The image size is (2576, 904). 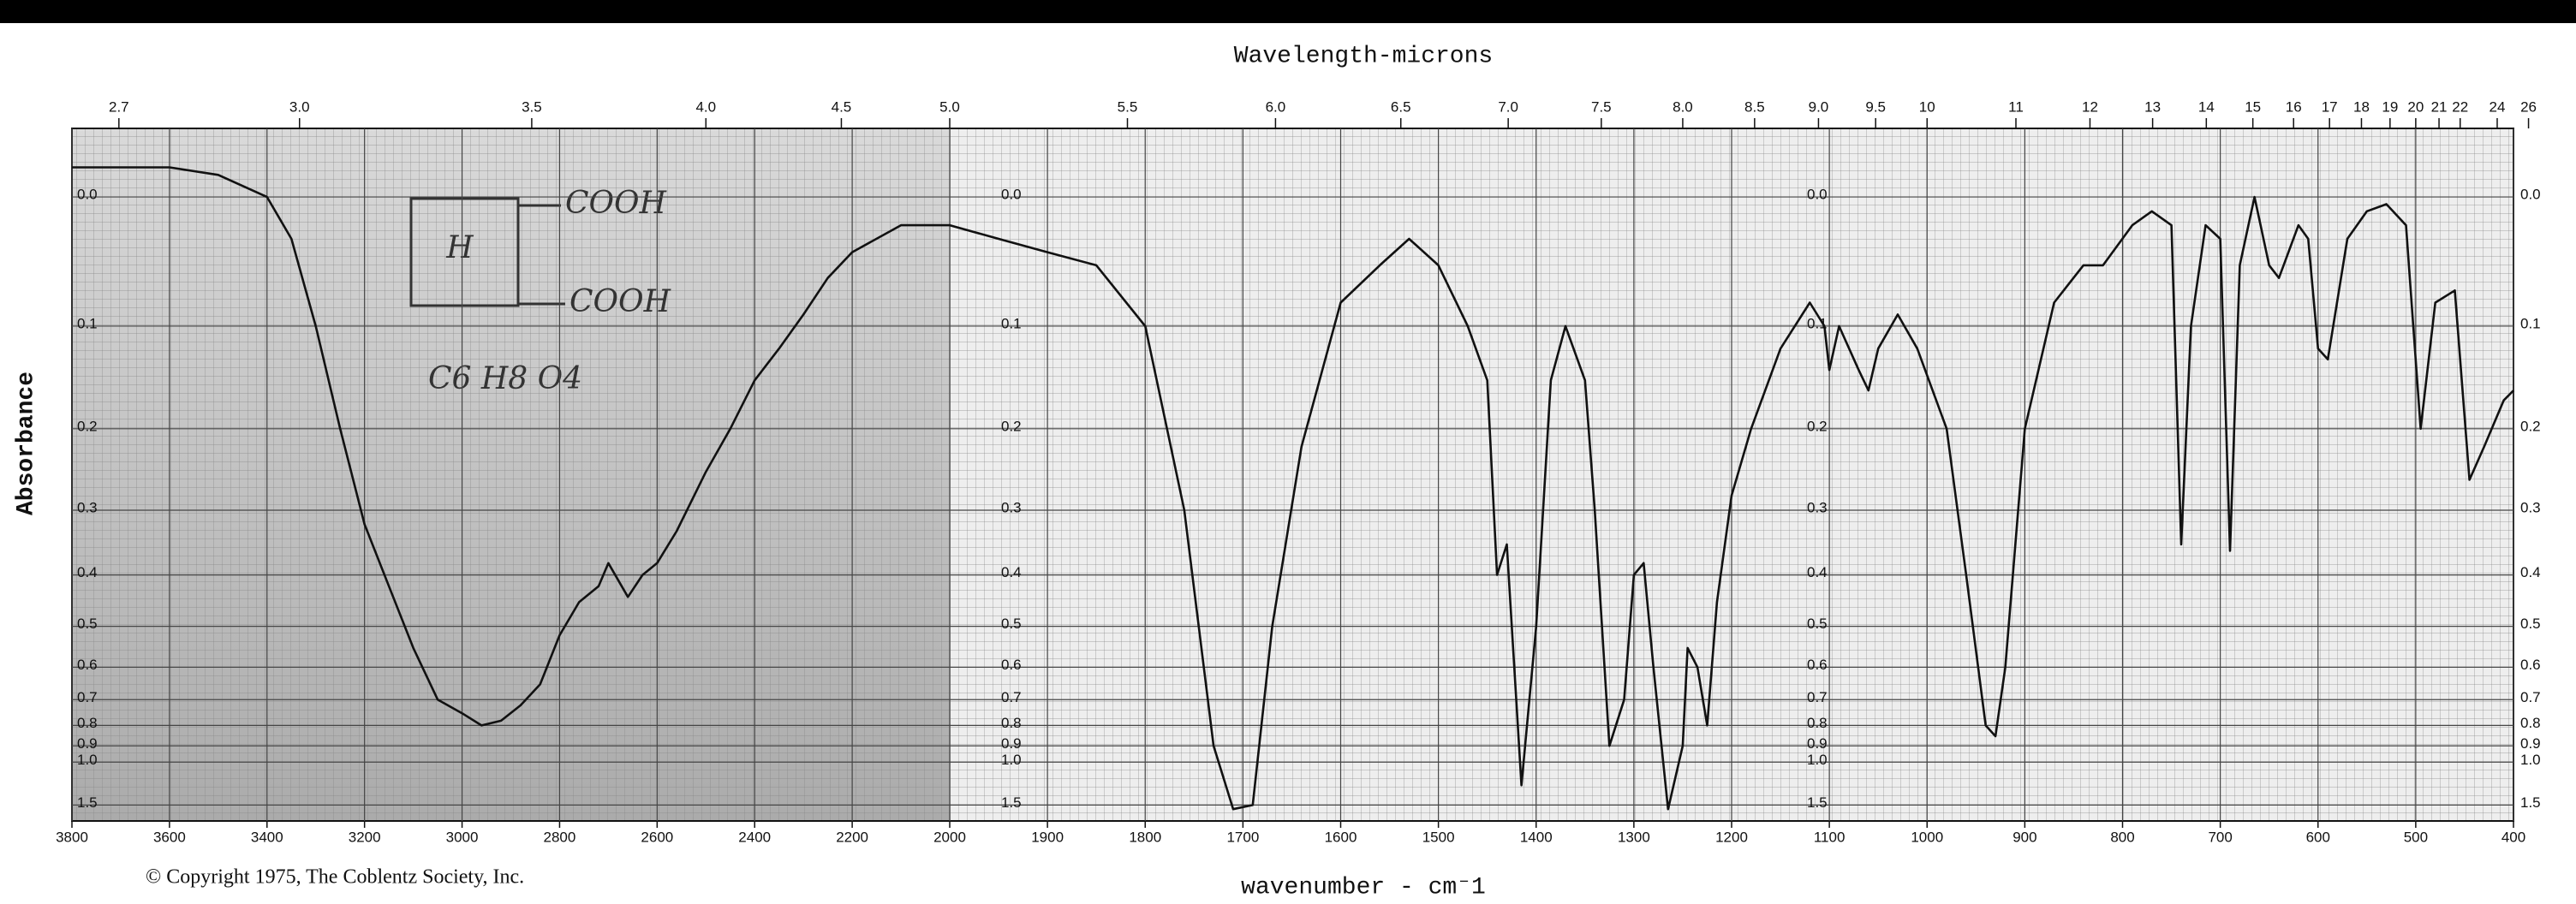 What do you see at coordinates (1508, 107) in the screenshot?
I see `x2-tick-label: 7.0` at bounding box center [1508, 107].